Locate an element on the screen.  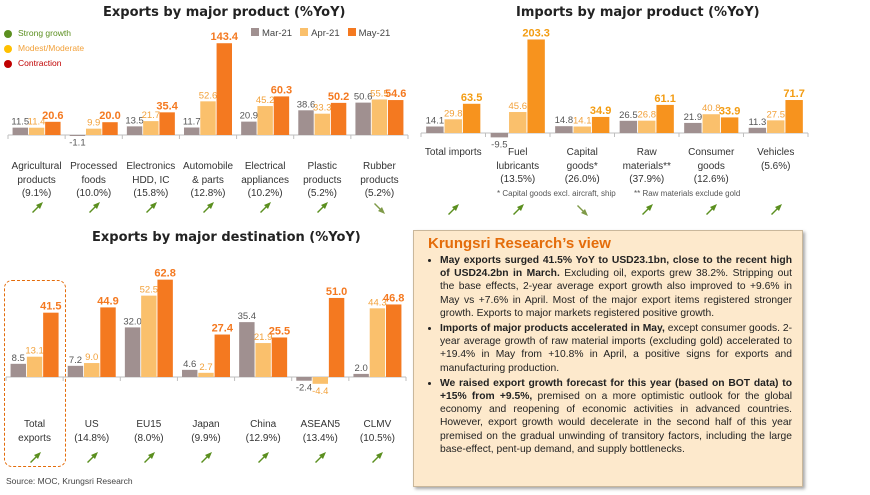
category-label: Electronics HDD, IC (15.8%) is located at coordinates (151, 180).